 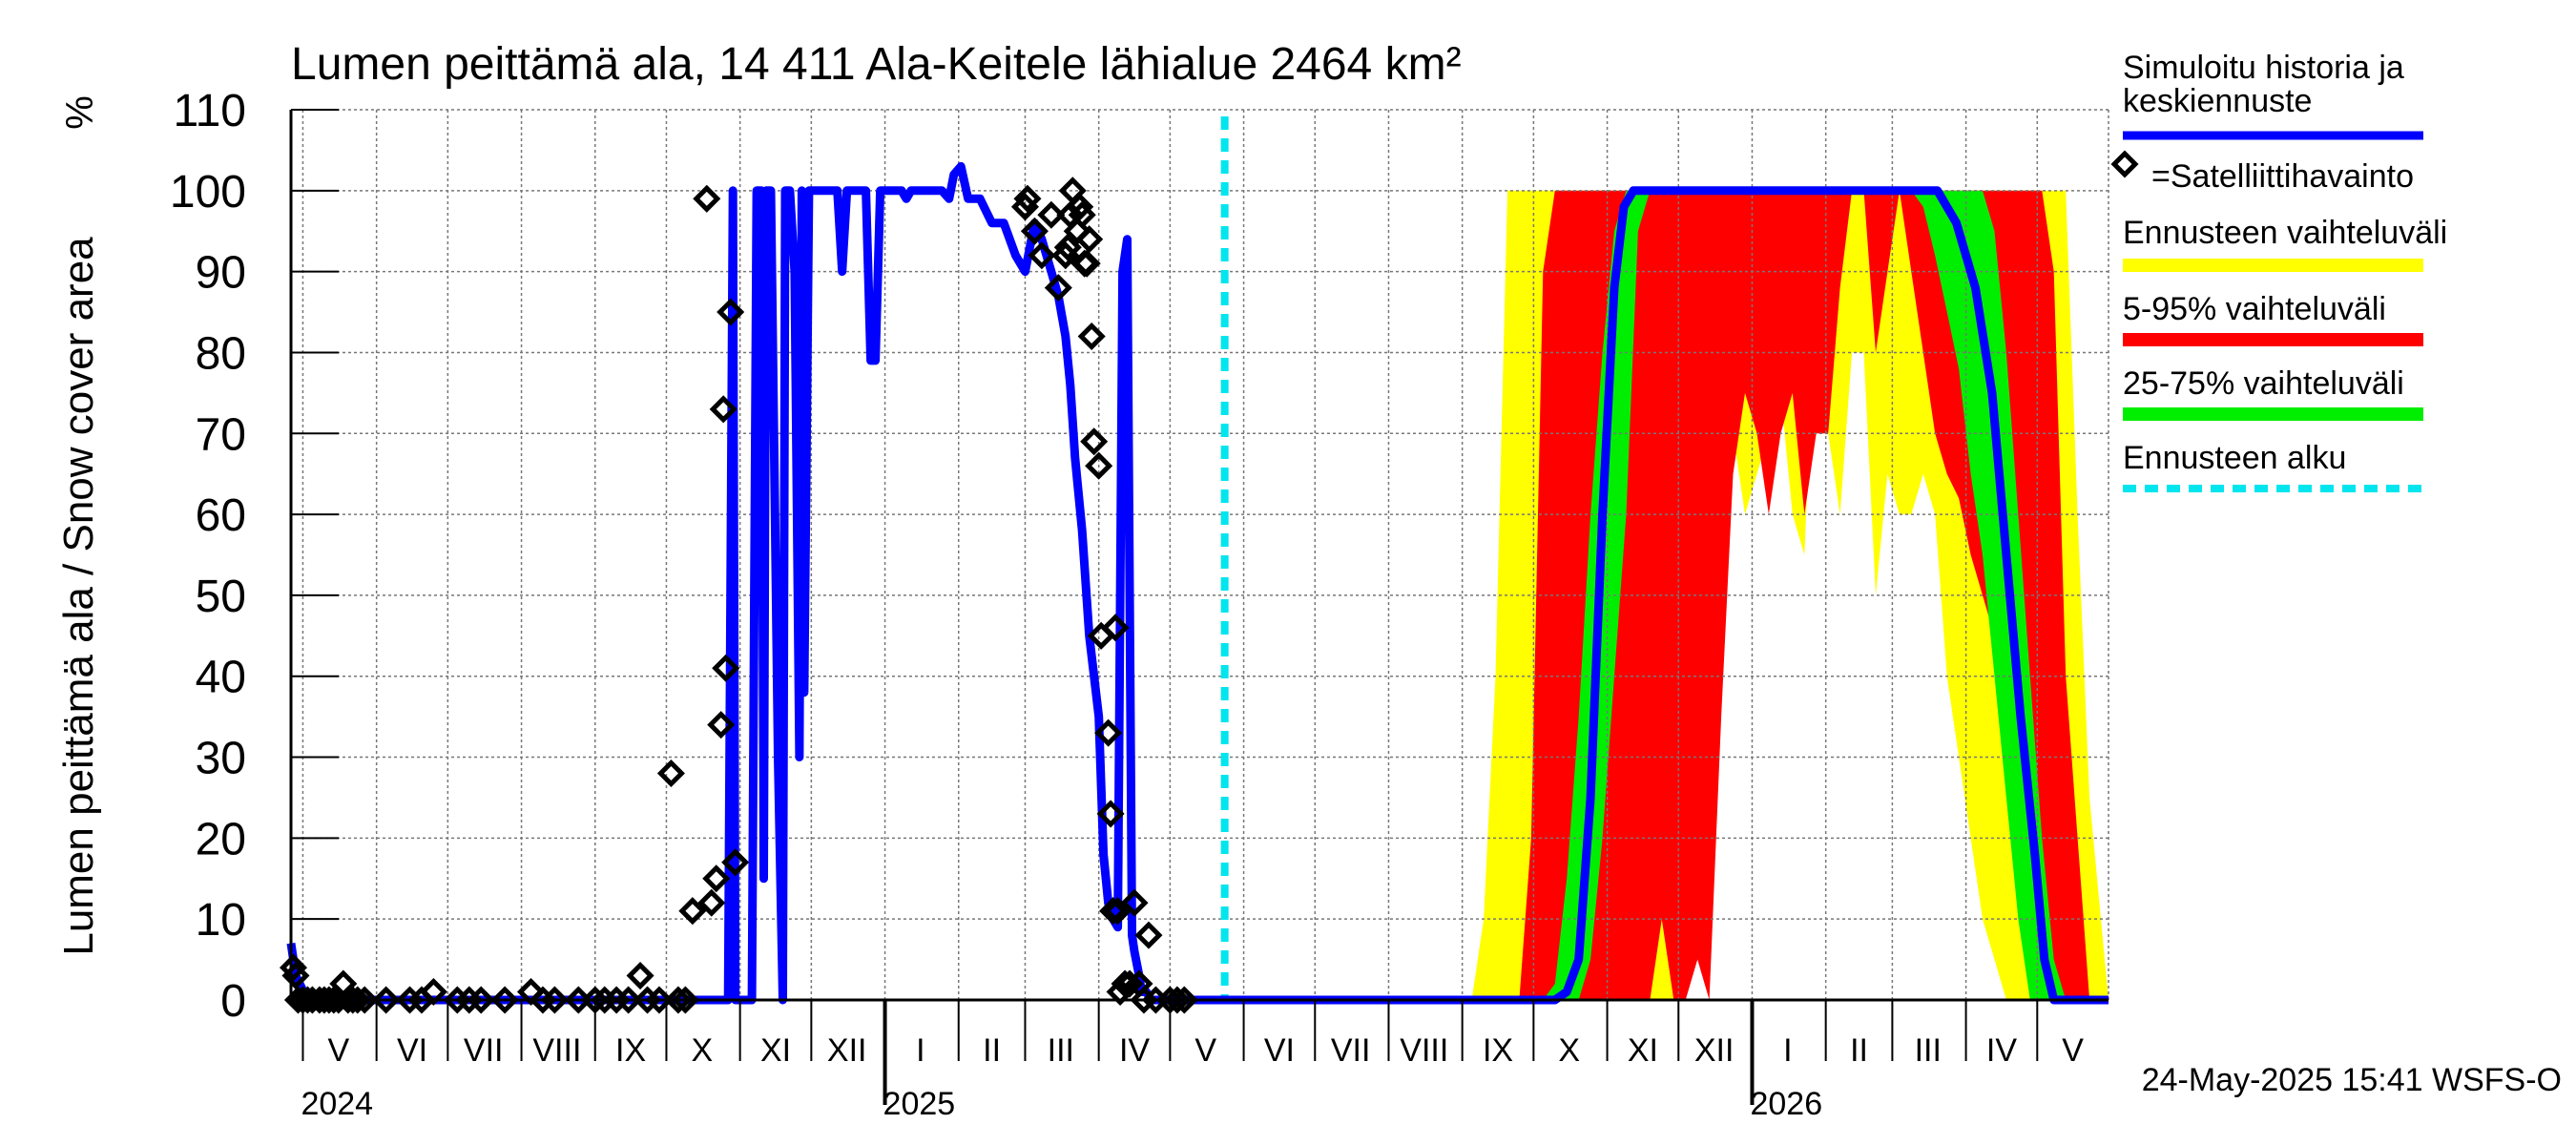 What do you see at coordinates (2263, 68) in the screenshot?
I see `legend-label-history: Simuloitu historia ja` at bounding box center [2263, 68].